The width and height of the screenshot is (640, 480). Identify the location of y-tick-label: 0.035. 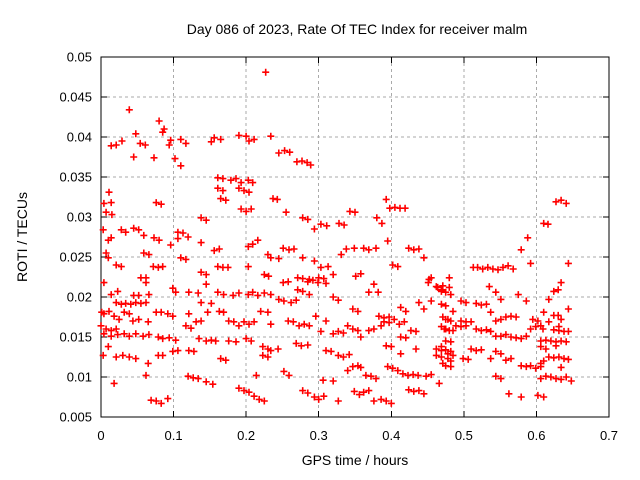
(75, 177).